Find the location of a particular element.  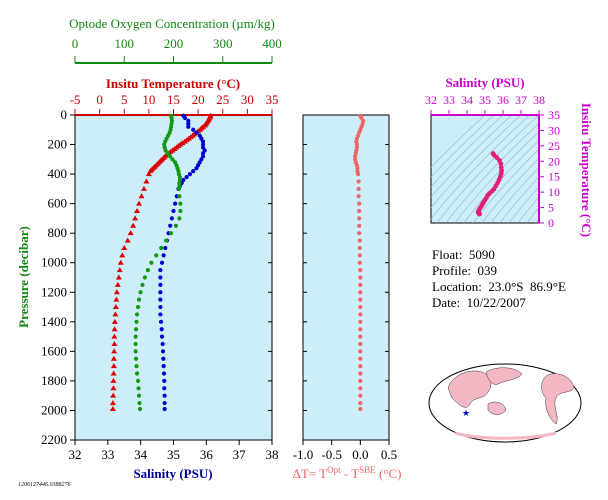

ts-temperature-tick-label: 35 is located at coordinates (554, 115).